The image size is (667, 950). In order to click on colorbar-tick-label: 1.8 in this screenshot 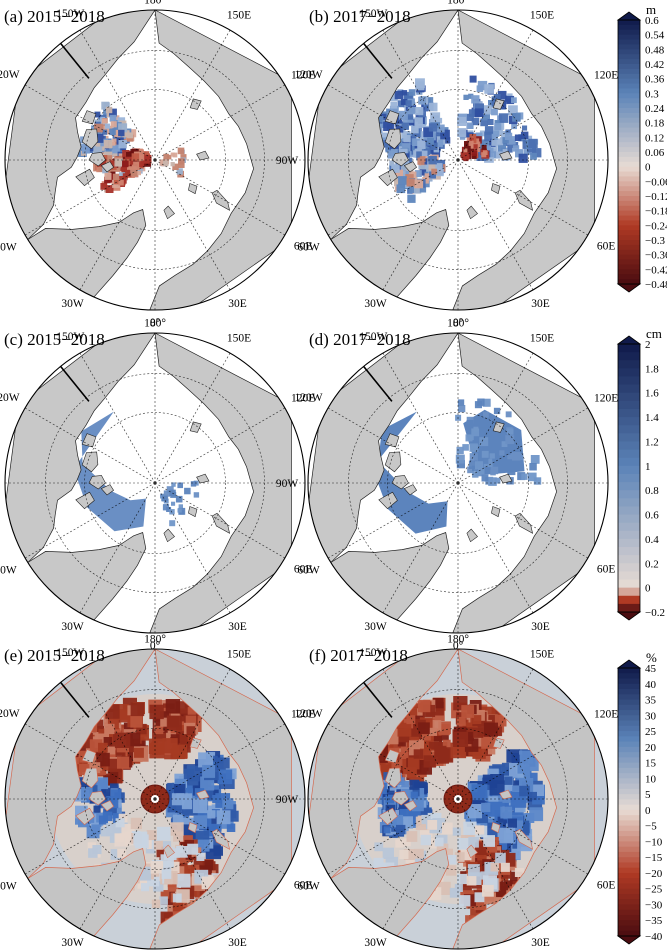, I will do `click(652, 369)`.